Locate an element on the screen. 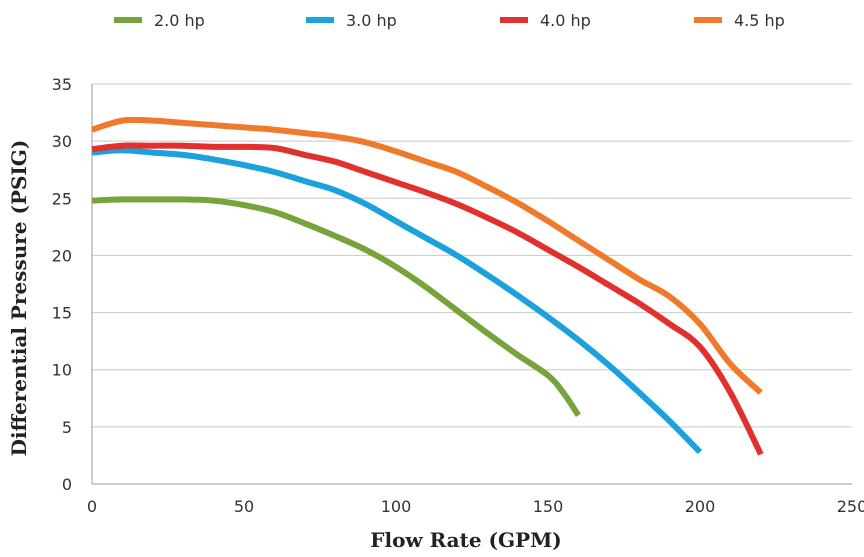 Image resolution: width=864 pixels, height=557 pixels. x-tick-label: 150 is located at coordinates (548, 506).